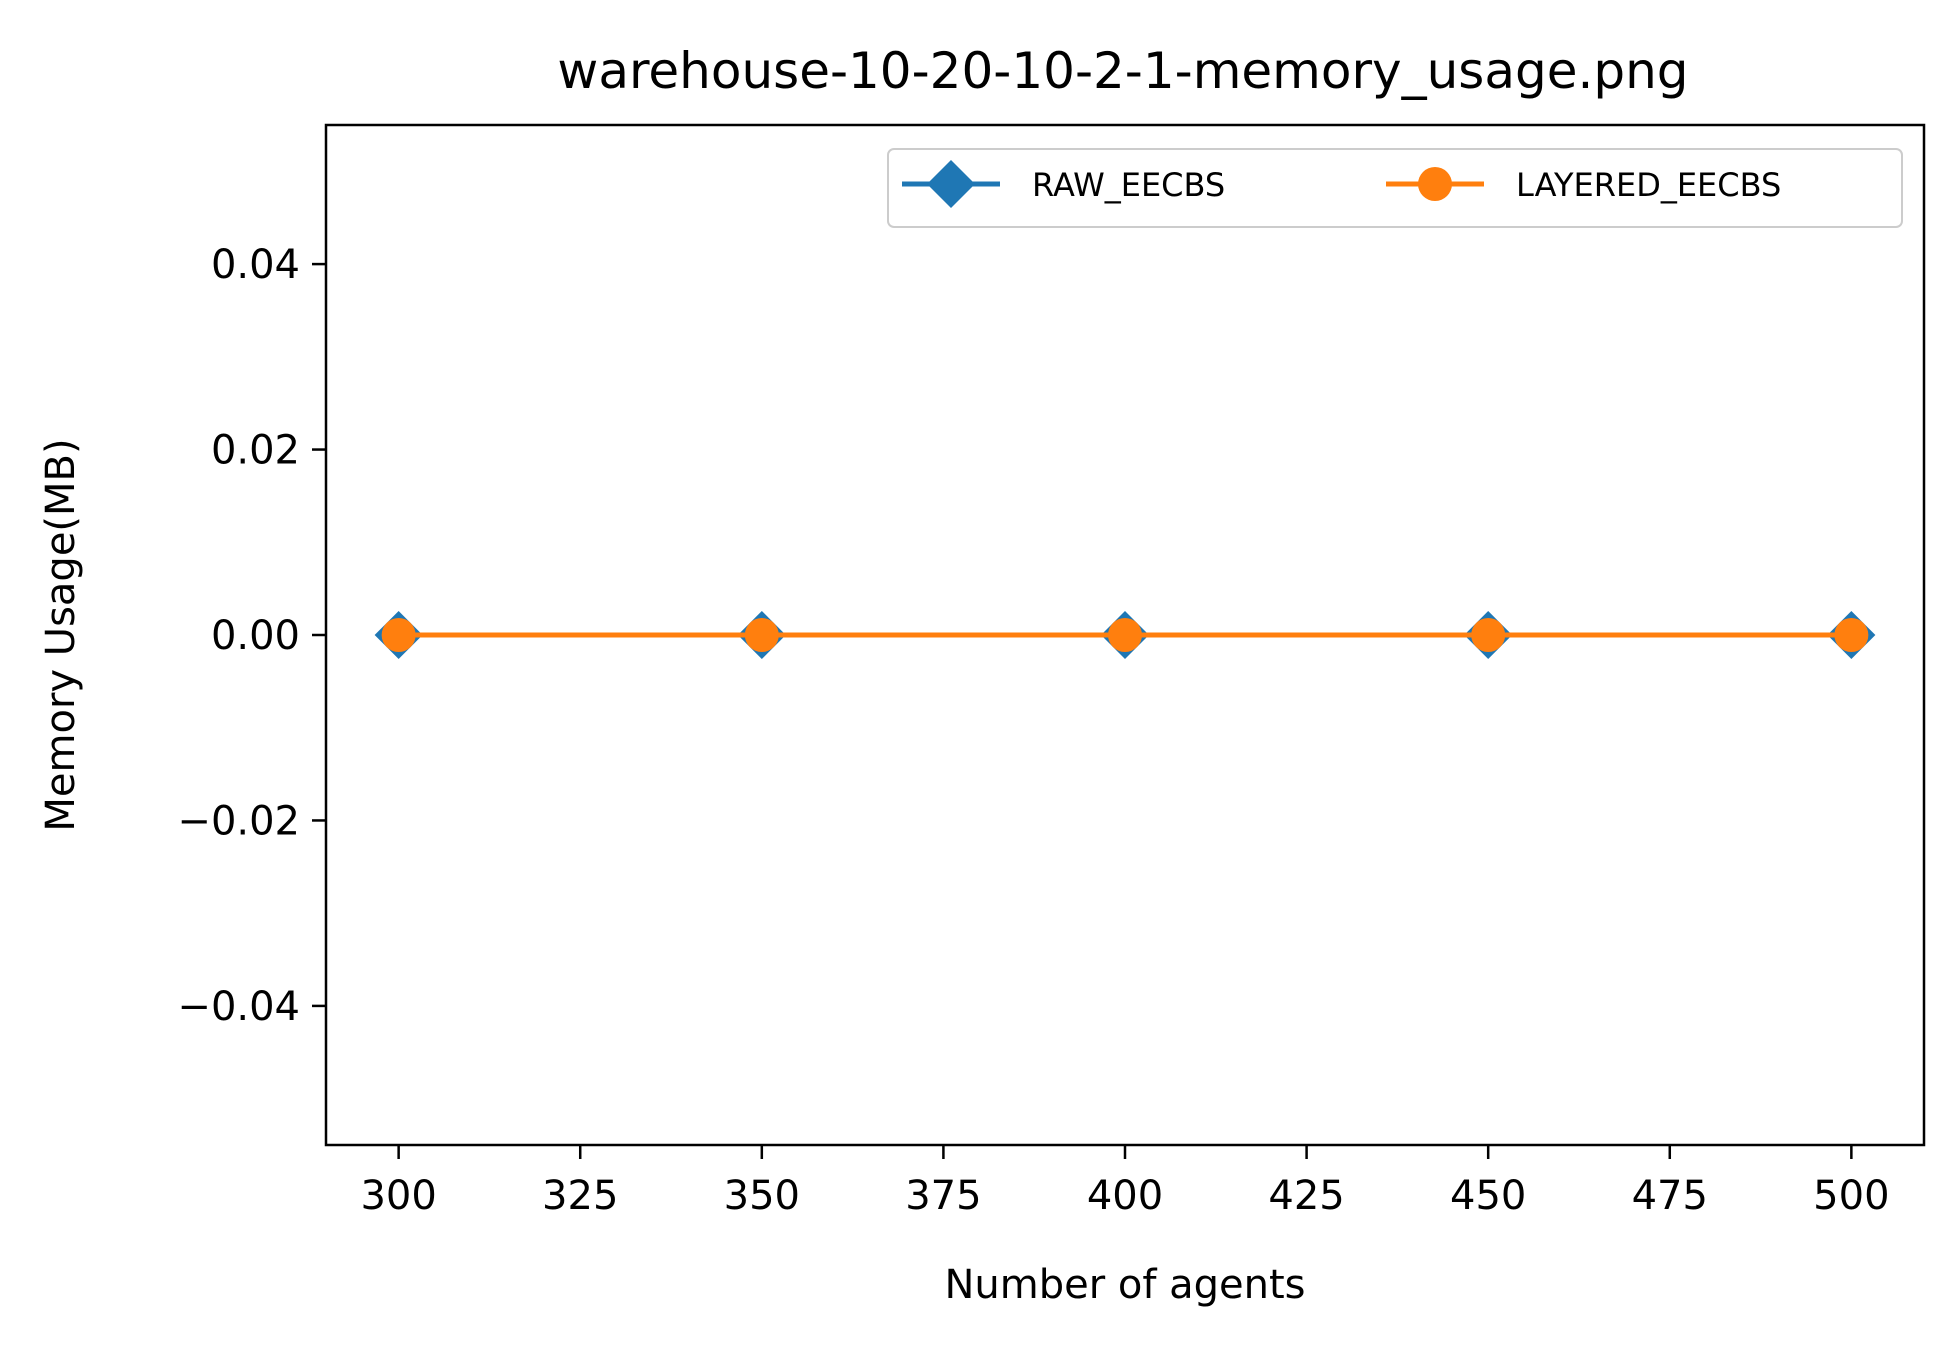 The image size is (1959, 1352). What do you see at coordinates (1124, 1285) in the screenshot?
I see `x-axis-label: Number of agents` at bounding box center [1124, 1285].